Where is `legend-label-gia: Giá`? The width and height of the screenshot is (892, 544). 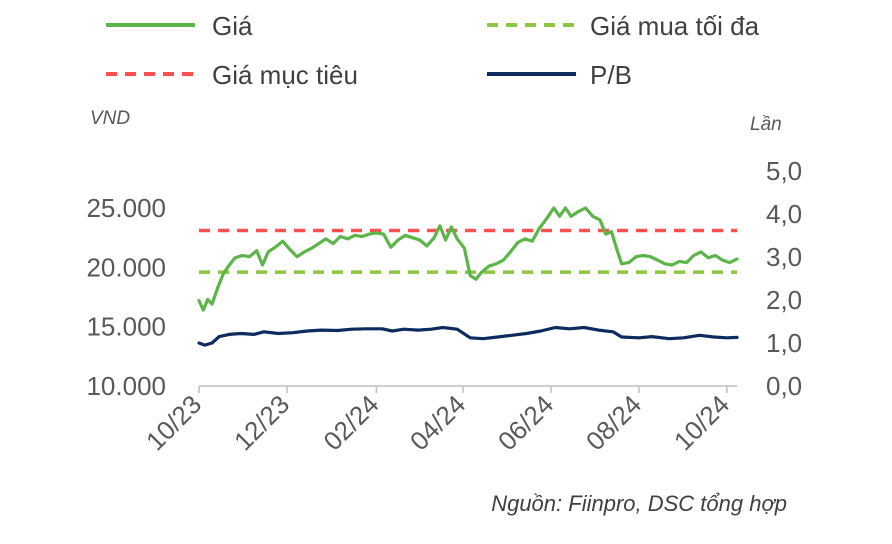 legend-label-gia: Giá is located at coordinates (232, 26).